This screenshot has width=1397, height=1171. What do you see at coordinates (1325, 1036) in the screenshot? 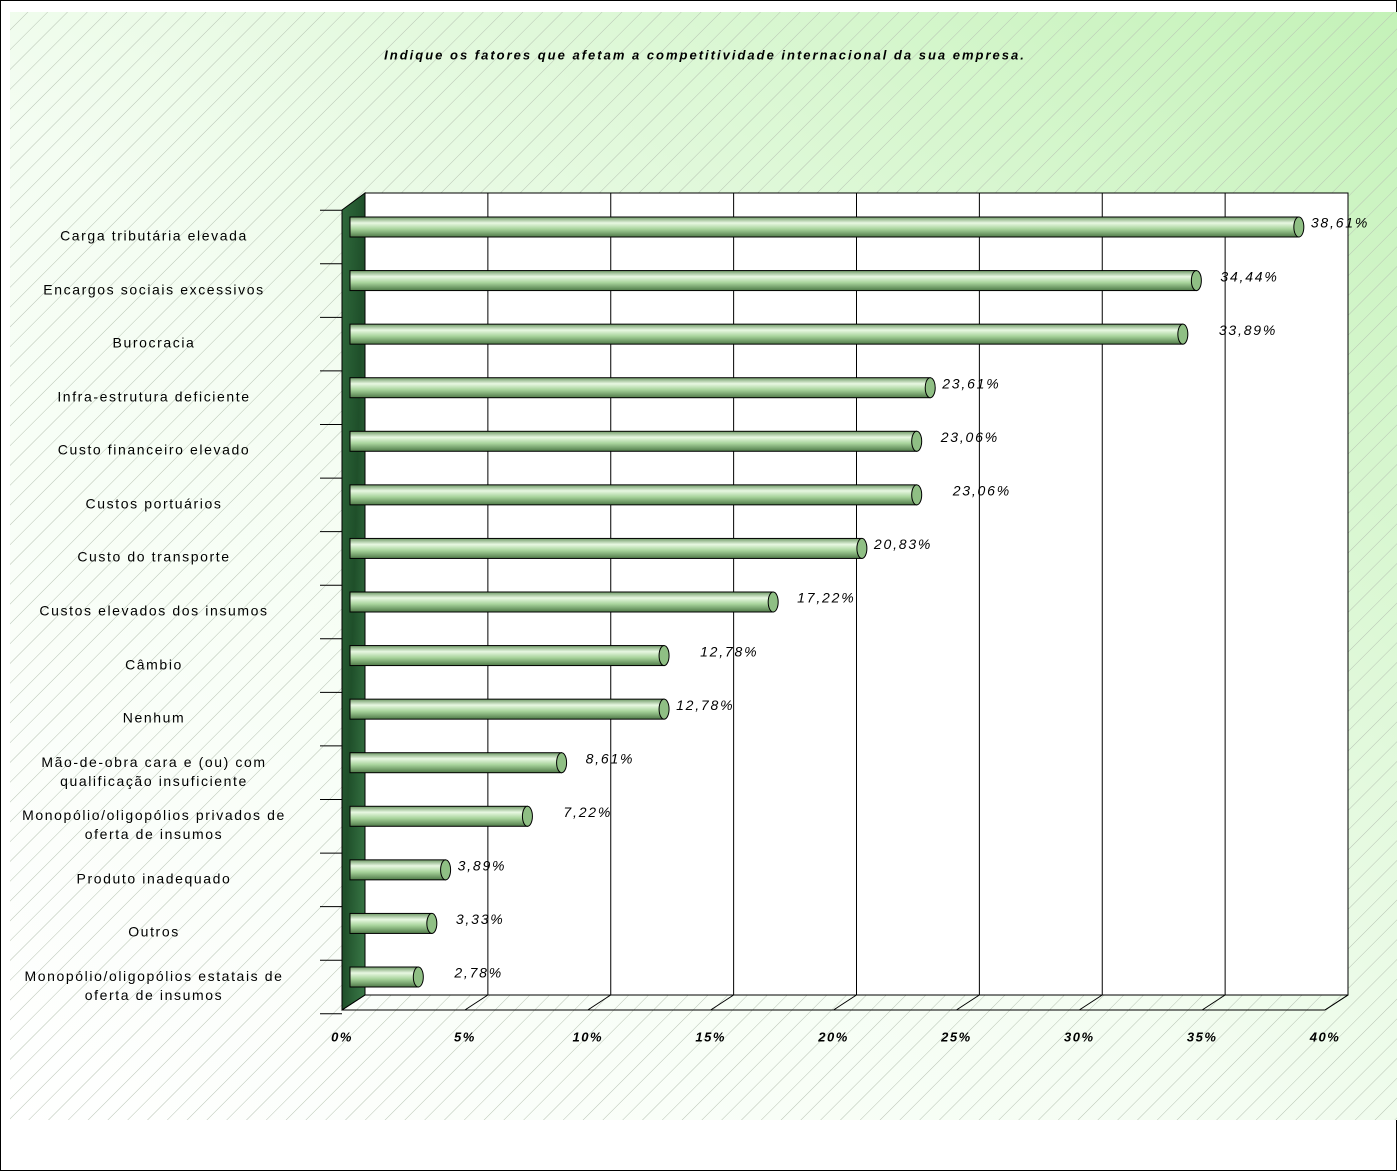
I see `x-tick-label: 40%` at bounding box center [1325, 1036].